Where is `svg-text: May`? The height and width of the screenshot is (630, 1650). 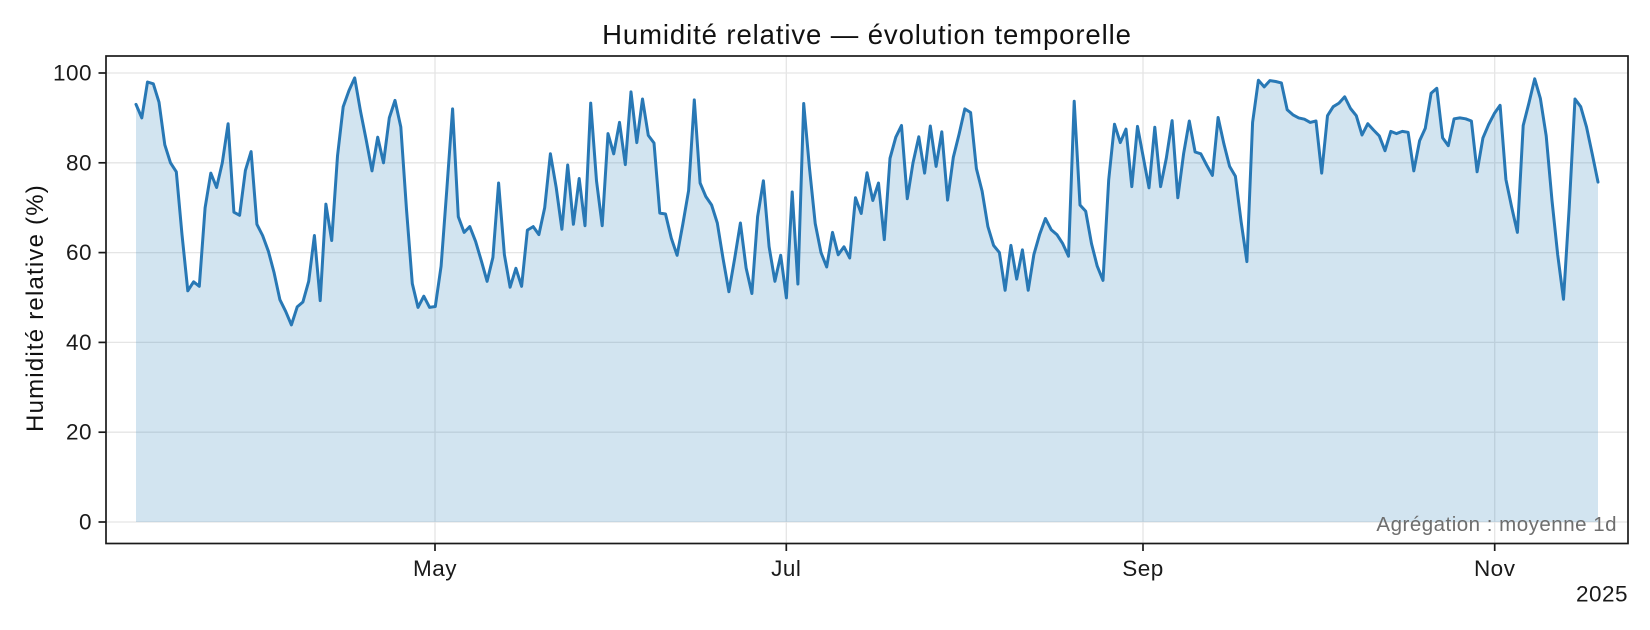
svg-text: May is located at coordinates (435, 568).